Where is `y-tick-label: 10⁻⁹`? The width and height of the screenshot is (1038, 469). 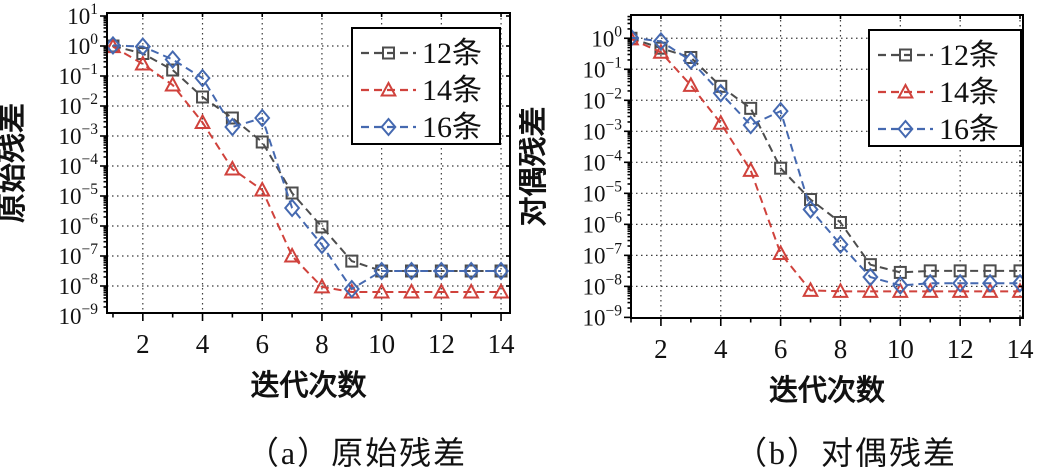 y-tick-label: 10⁻⁹ is located at coordinates (79, 315).